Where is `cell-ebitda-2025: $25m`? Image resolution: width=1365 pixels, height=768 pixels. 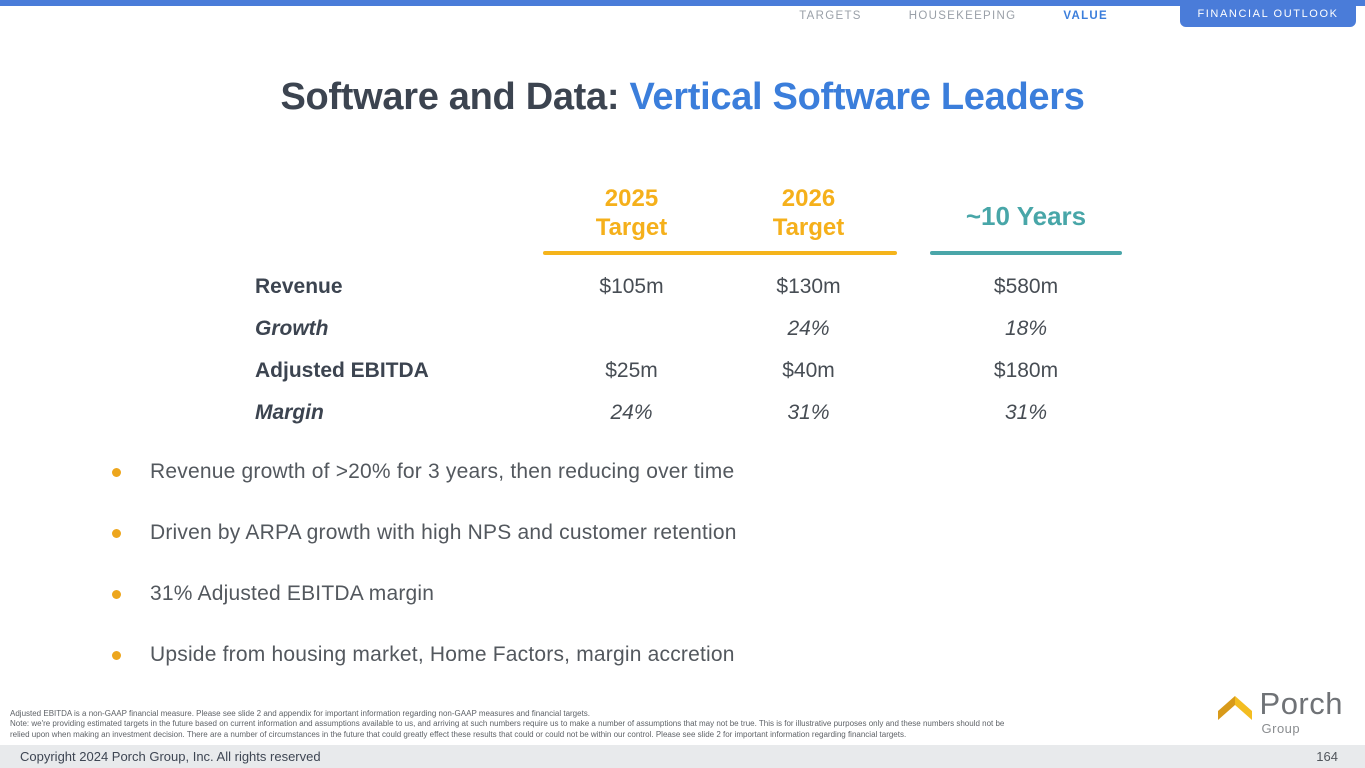
cell-ebitda-2025: $25m is located at coordinates (631, 370).